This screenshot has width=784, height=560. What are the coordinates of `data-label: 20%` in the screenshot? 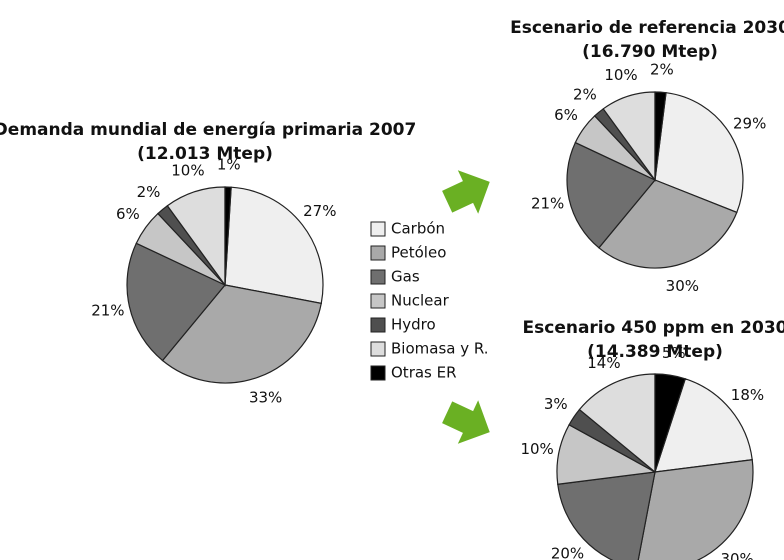 It's located at (567, 552).